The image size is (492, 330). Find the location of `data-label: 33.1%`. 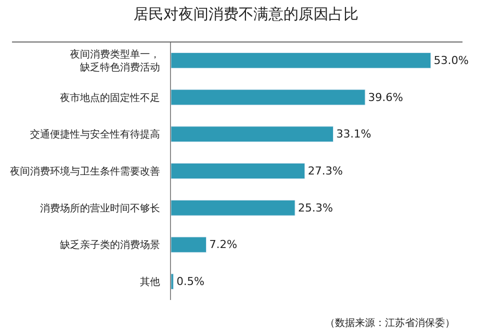

data-label: 33.1% is located at coordinates (354, 134).